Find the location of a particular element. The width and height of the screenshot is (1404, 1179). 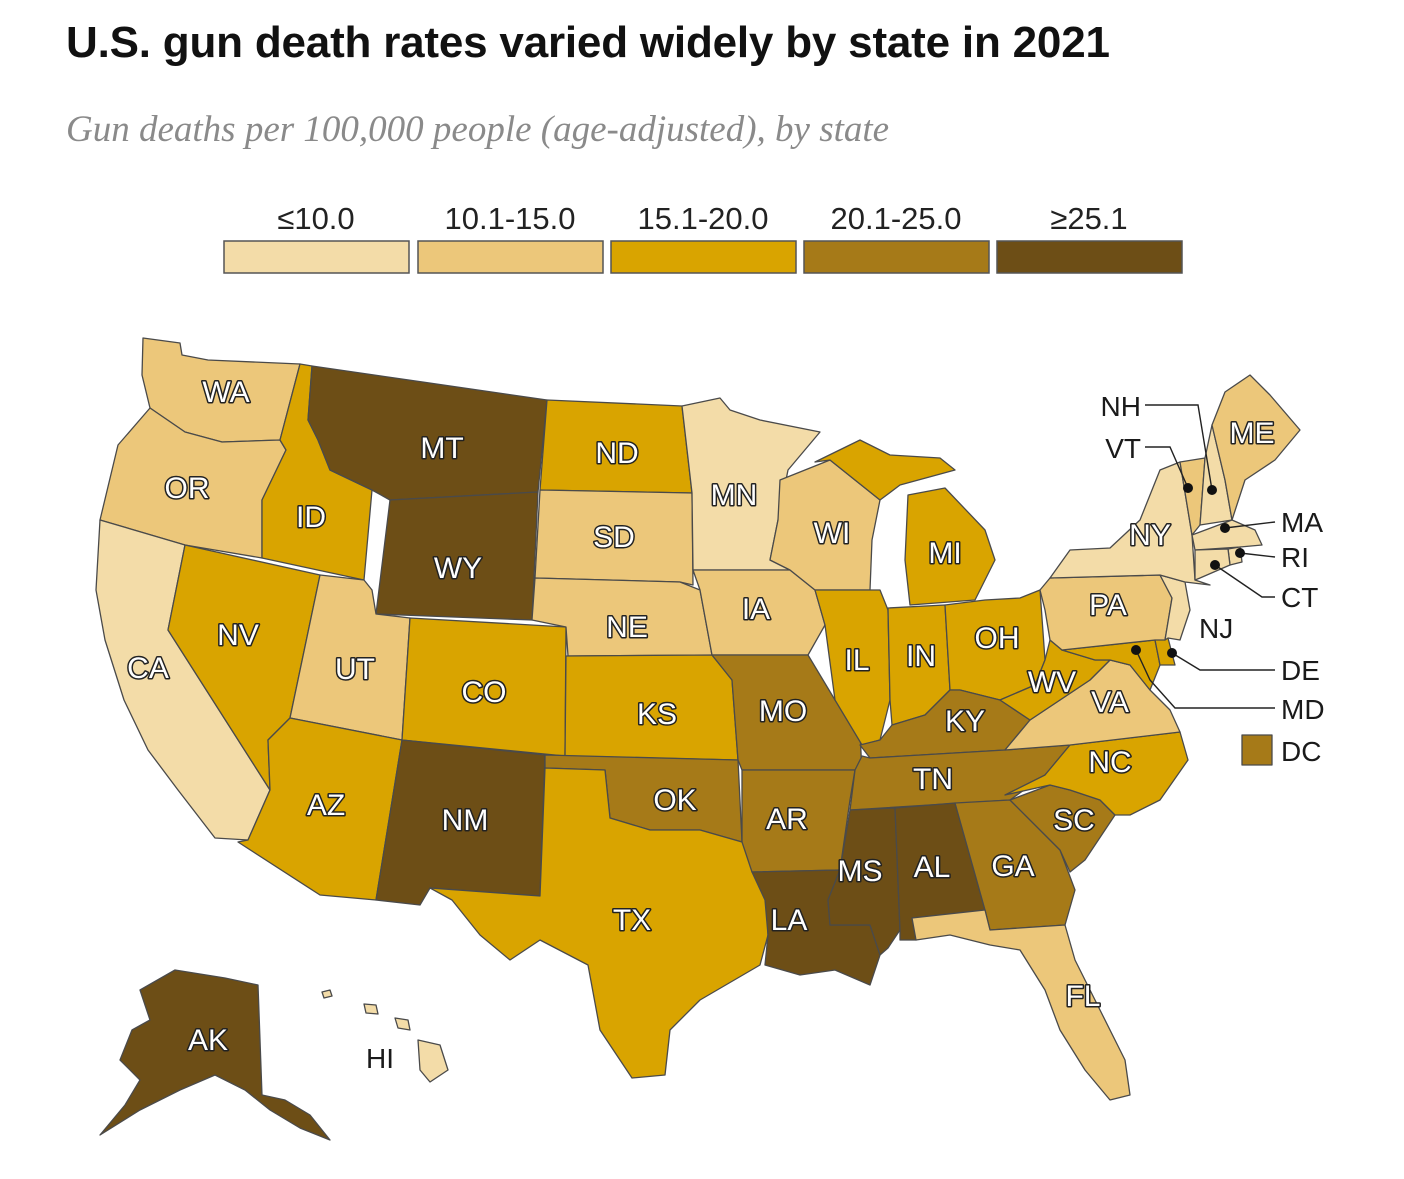

label-ne: NE is located at coordinates (627, 627).